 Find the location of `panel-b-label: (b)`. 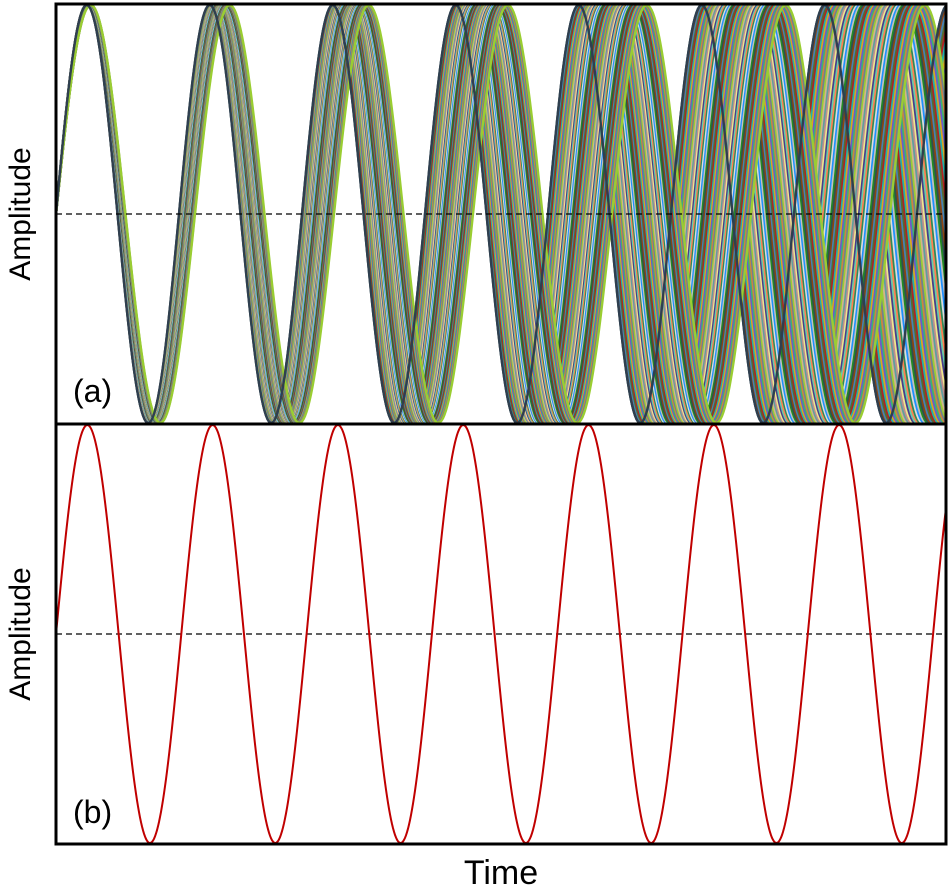

panel-b-label: (b) is located at coordinates (92, 812).